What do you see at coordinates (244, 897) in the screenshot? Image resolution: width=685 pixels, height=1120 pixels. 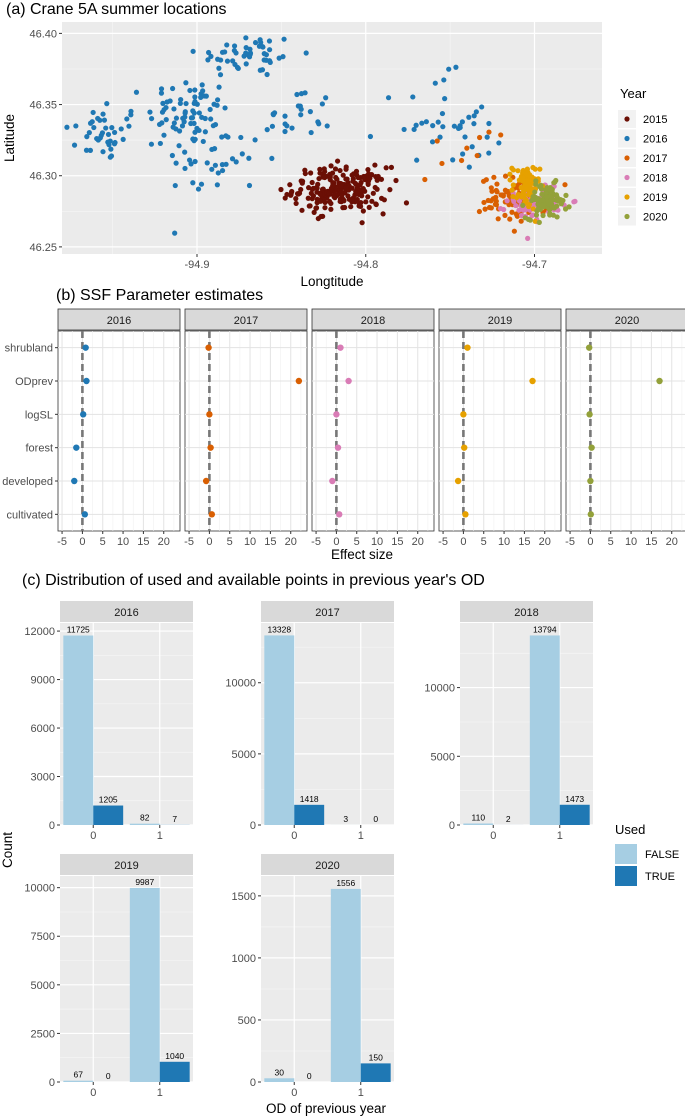 I see `y-tick-label: 1500` at bounding box center [244, 897].